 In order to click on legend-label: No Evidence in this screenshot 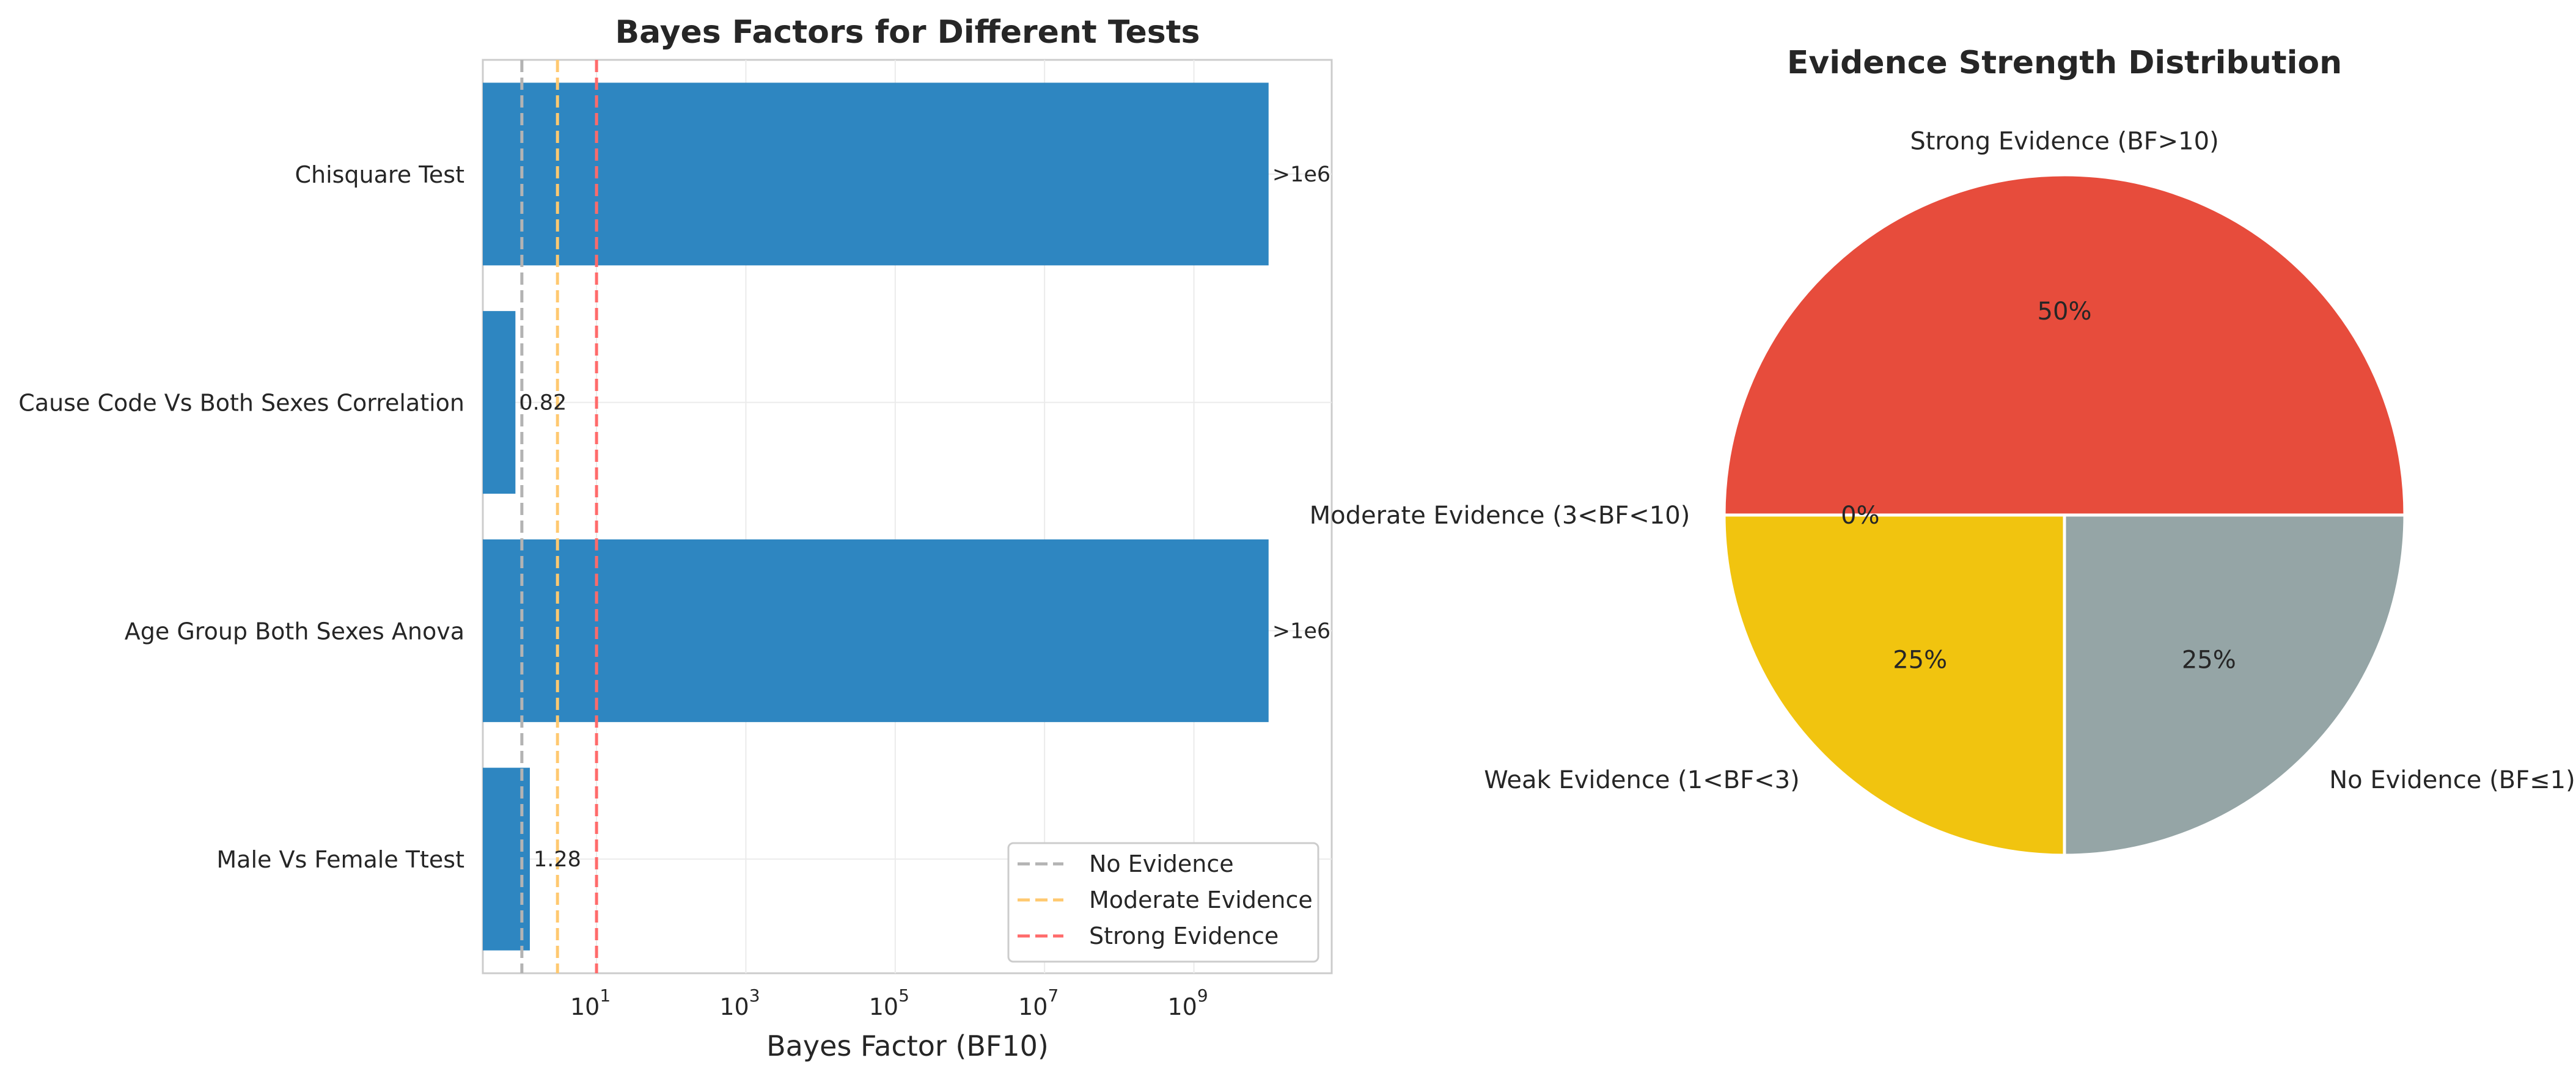, I will do `click(1161, 863)`.